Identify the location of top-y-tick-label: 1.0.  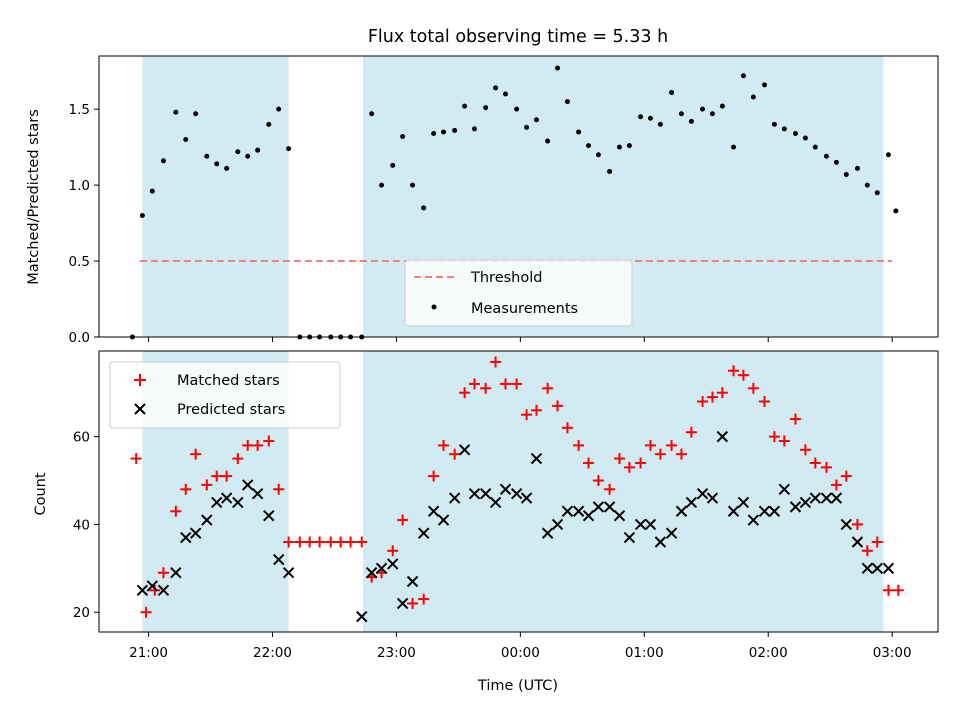
(79, 186).